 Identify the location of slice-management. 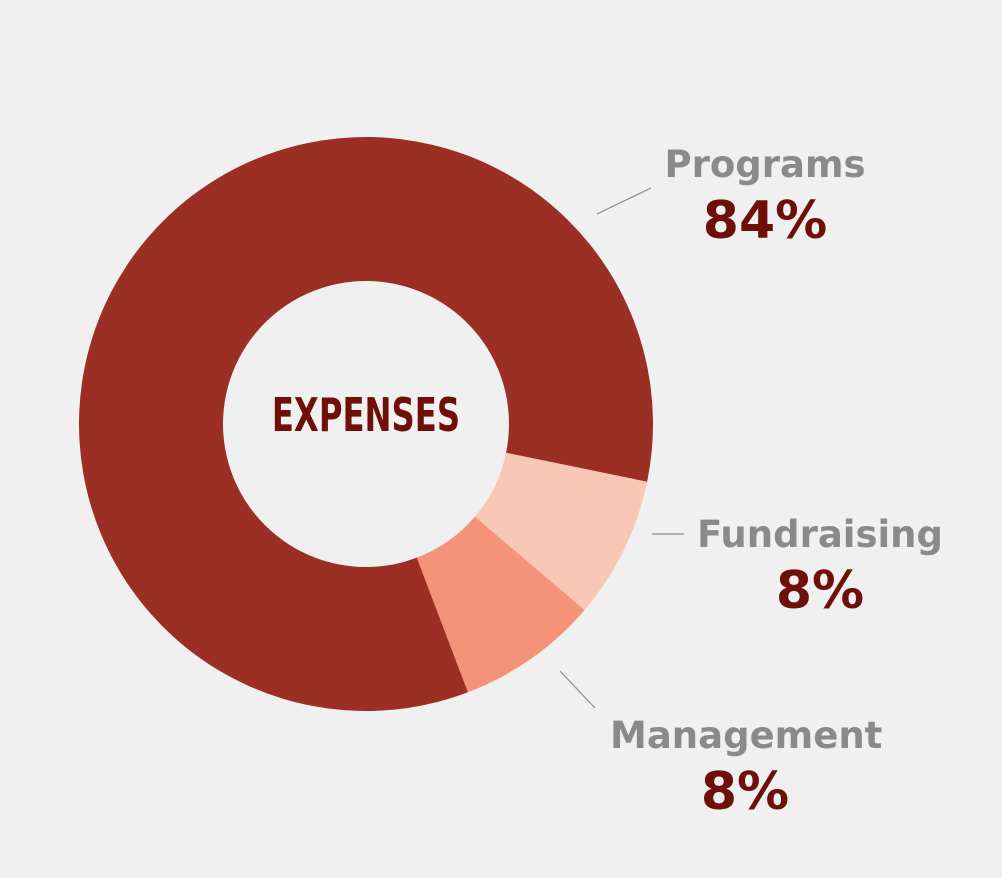
(500, 604).